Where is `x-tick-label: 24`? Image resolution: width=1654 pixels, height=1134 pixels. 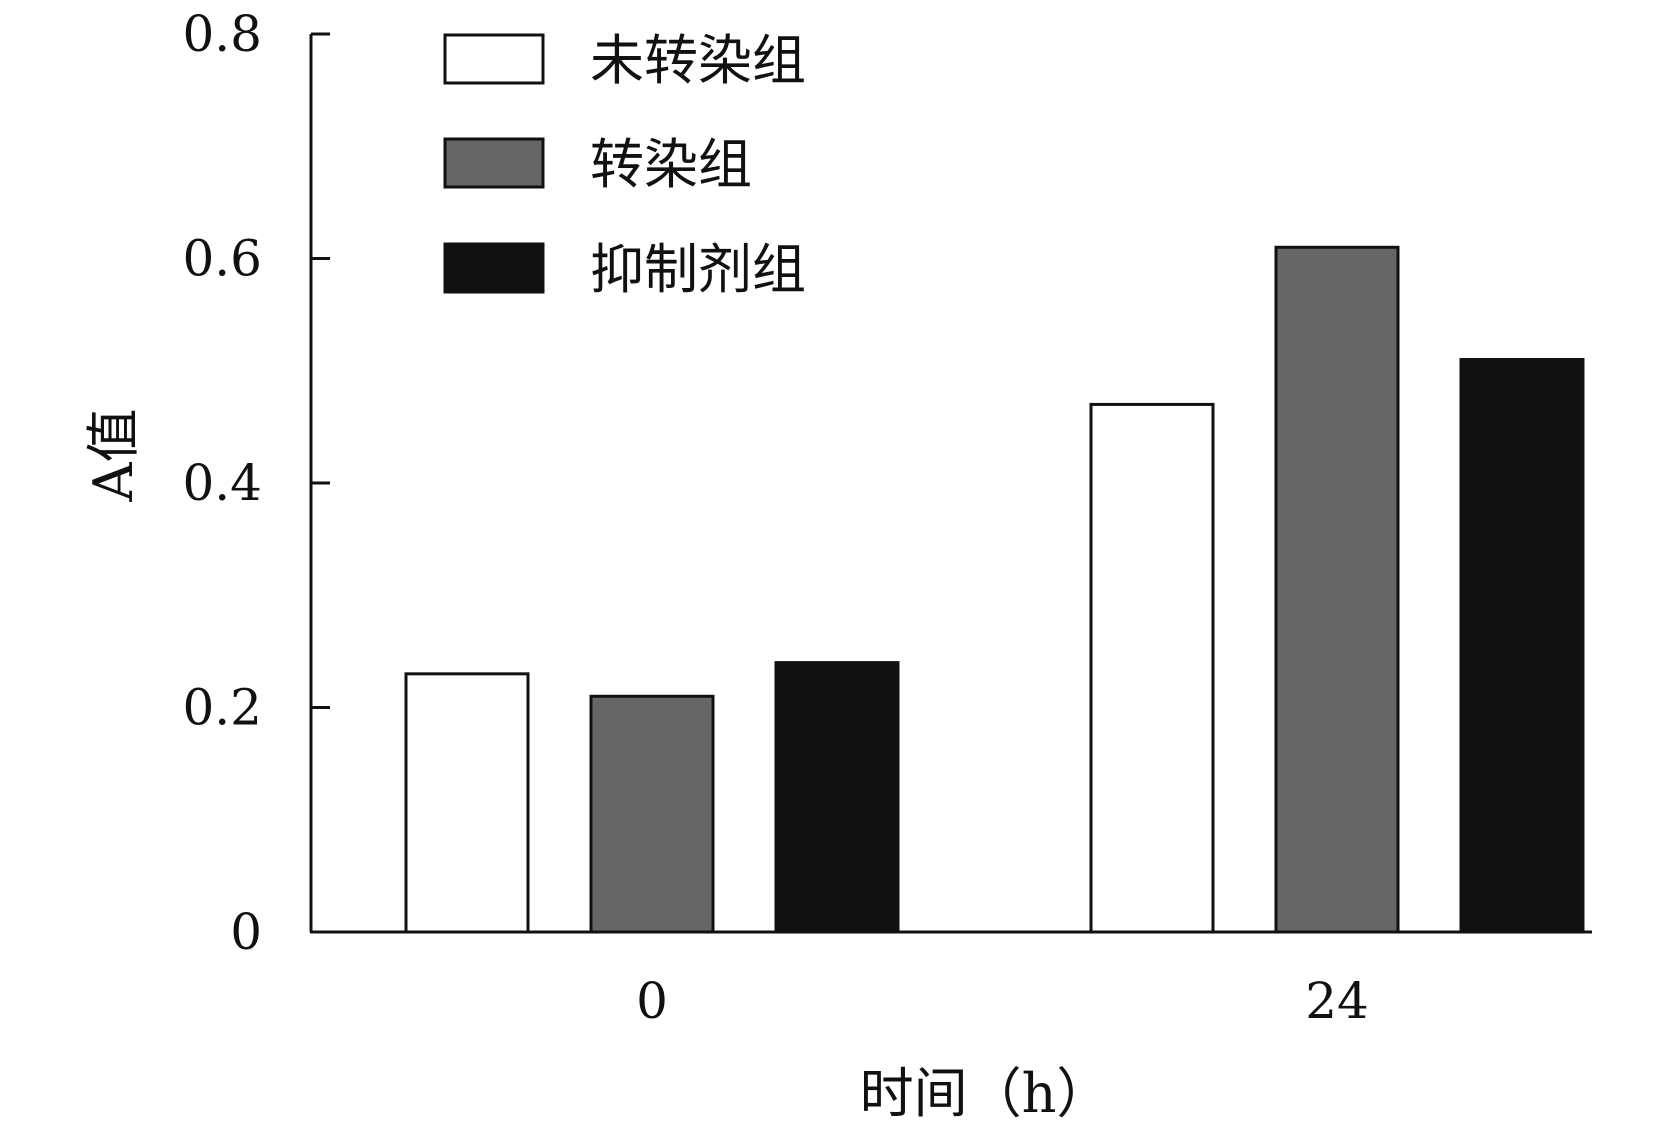 x-tick-label: 24 is located at coordinates (1337, 1001).